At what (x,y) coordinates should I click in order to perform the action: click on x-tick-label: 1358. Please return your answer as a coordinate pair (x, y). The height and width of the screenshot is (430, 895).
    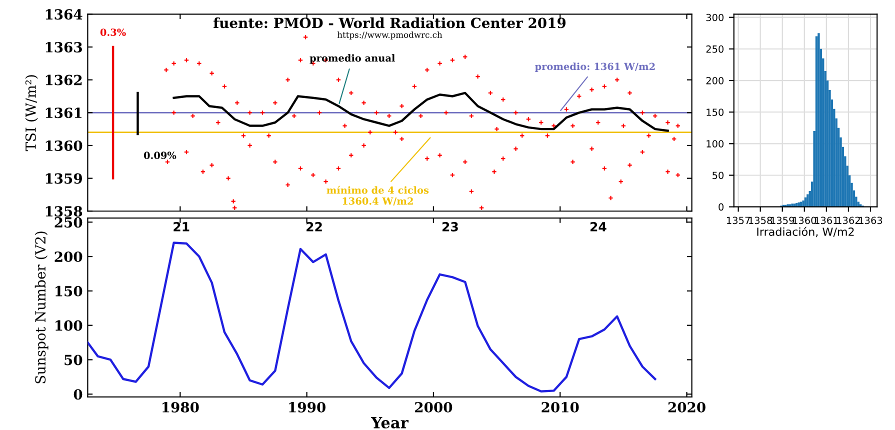
    Looking at the image, I should click on (760, 220).